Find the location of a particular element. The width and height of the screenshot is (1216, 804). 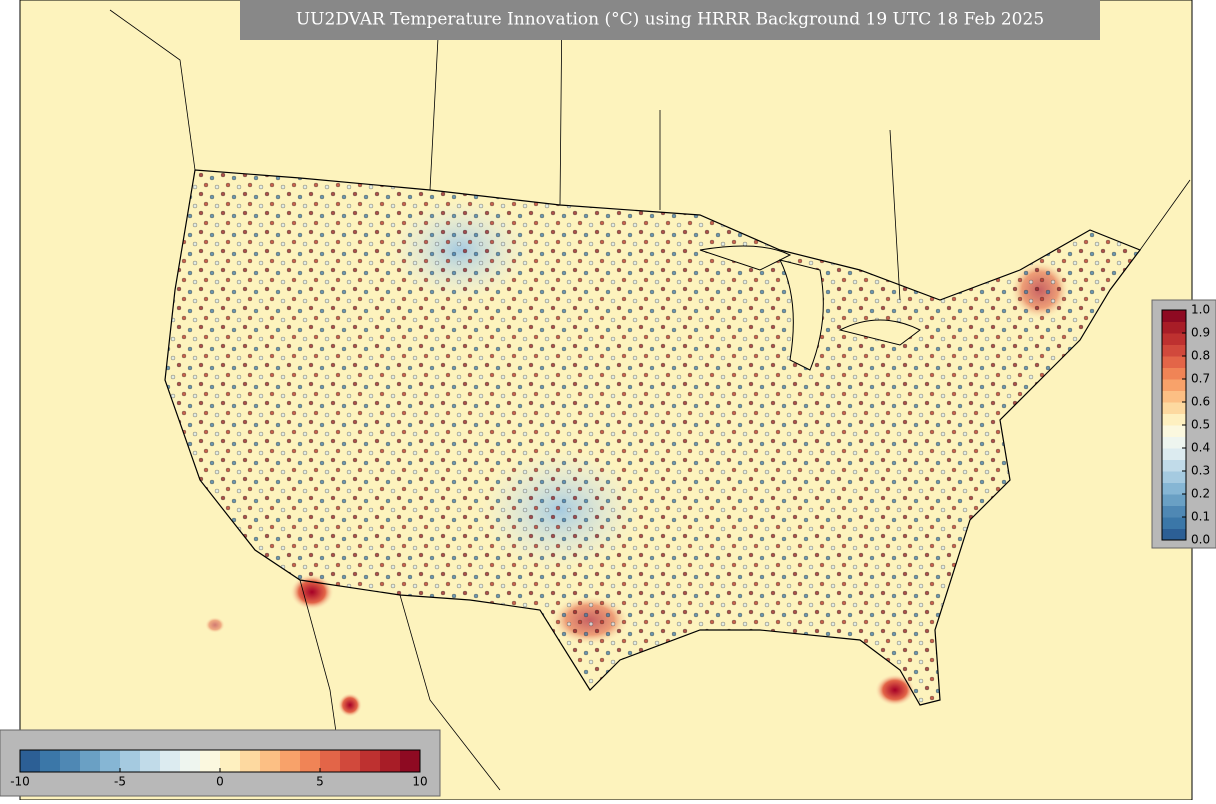

tick-label: 0.0 is located at coordinates (1200, 540).